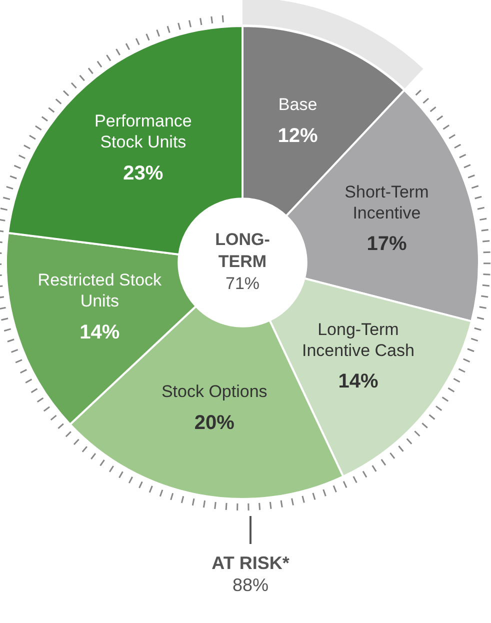  I want to click on text: AT RISK* 88%, so click(251, 573).